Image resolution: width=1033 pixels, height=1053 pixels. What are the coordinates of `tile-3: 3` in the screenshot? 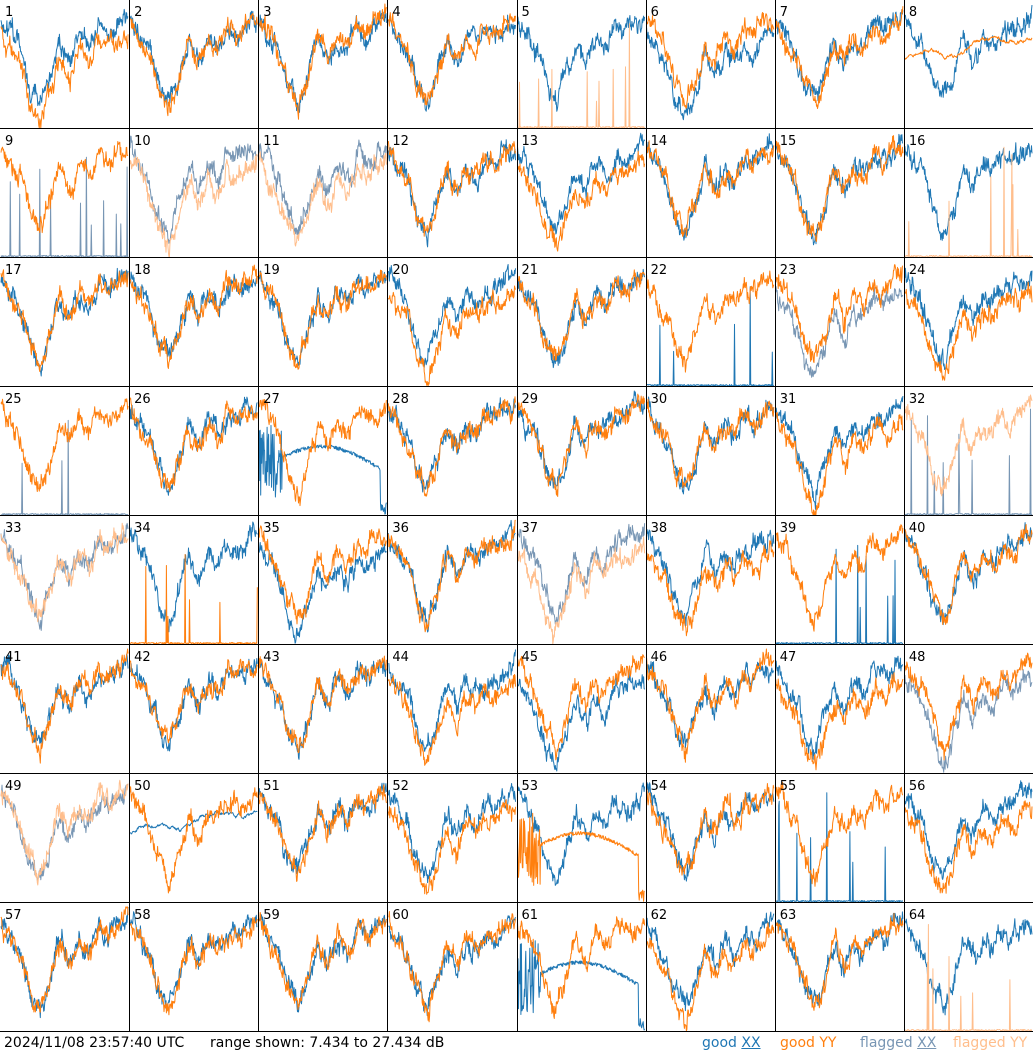 It's located at (322, 61).